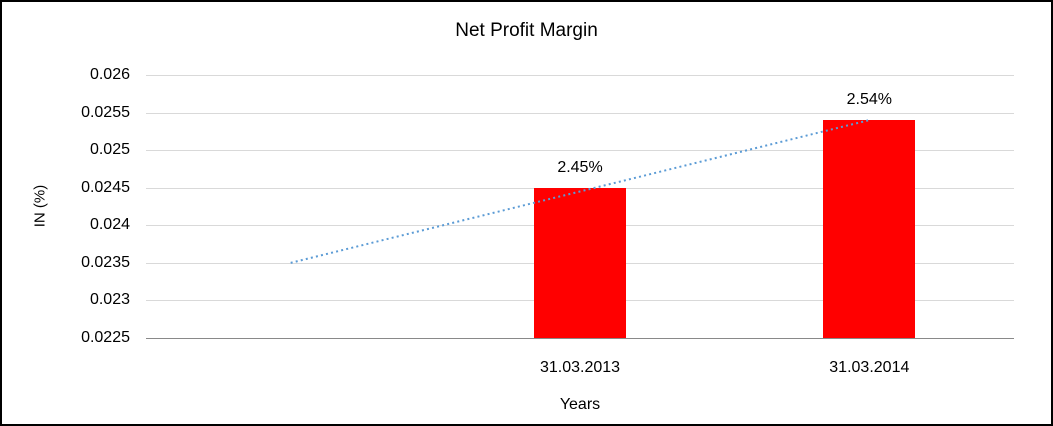  What do you see at coordinates (869, 367) in the screenshot?
I see `x-tick-label: 31.03.2014` at bounding box center [869, 367].